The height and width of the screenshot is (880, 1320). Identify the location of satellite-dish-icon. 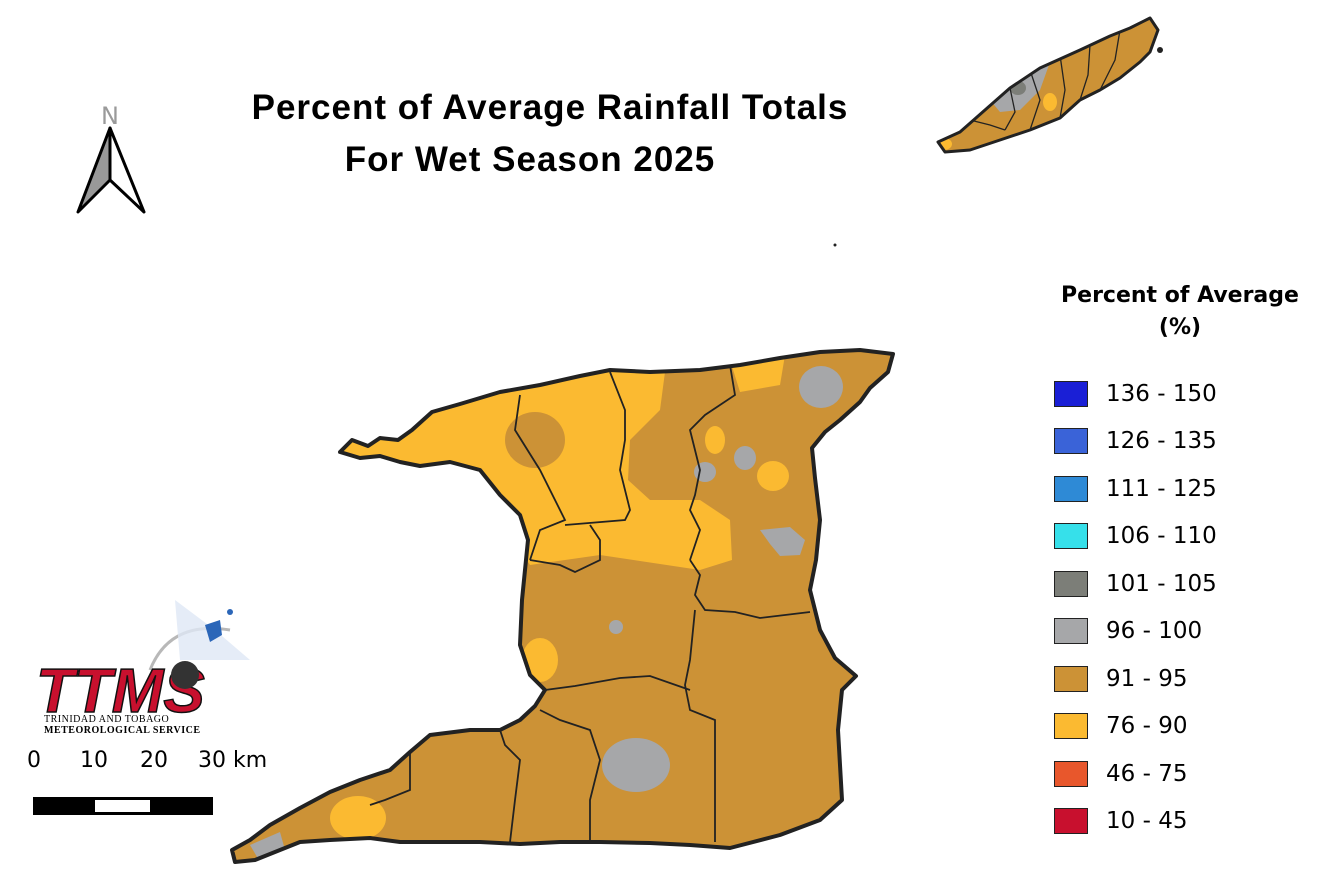
(185, 675).